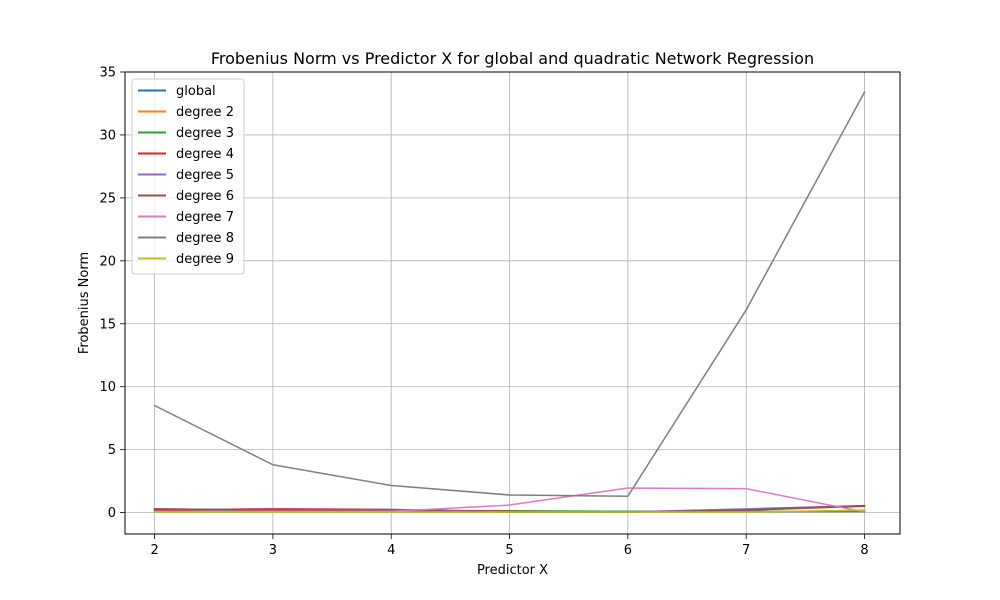  I want to click on x-axis-label: Predictor X, so click(512, 570).